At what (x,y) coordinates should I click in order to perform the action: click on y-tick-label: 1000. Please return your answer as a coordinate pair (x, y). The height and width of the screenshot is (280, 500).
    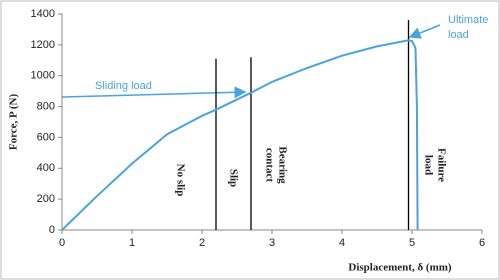
    Looking at the image, I should click on (43, 76).